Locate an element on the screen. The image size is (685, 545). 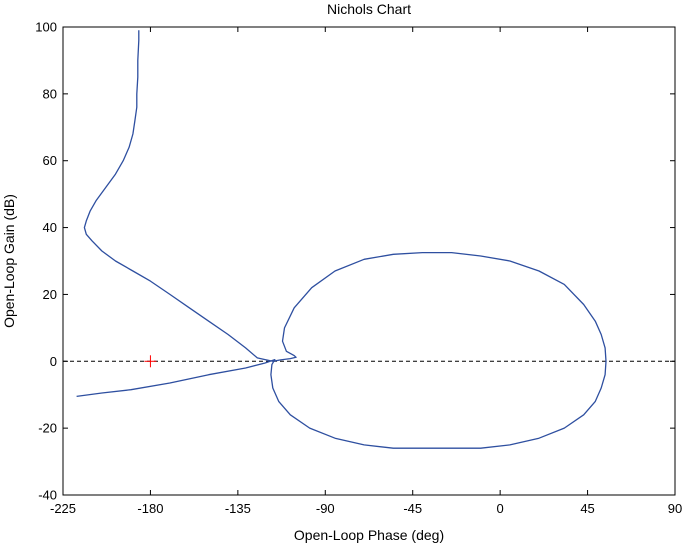
y-tick-label: 60 is located at coordinates (50, 160).